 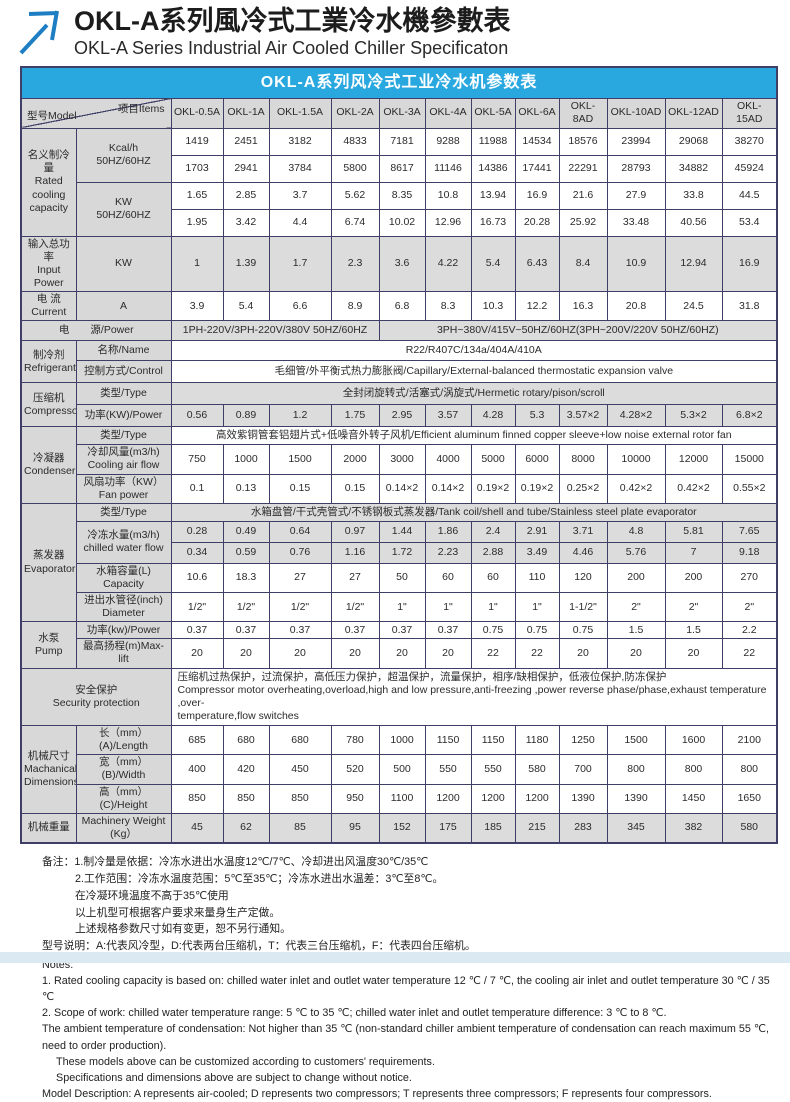 What do you see at coordinates (300, 607) in the screenshot?
I see `spec-value-cell: 1/2"` at bounding box center [300, 607].